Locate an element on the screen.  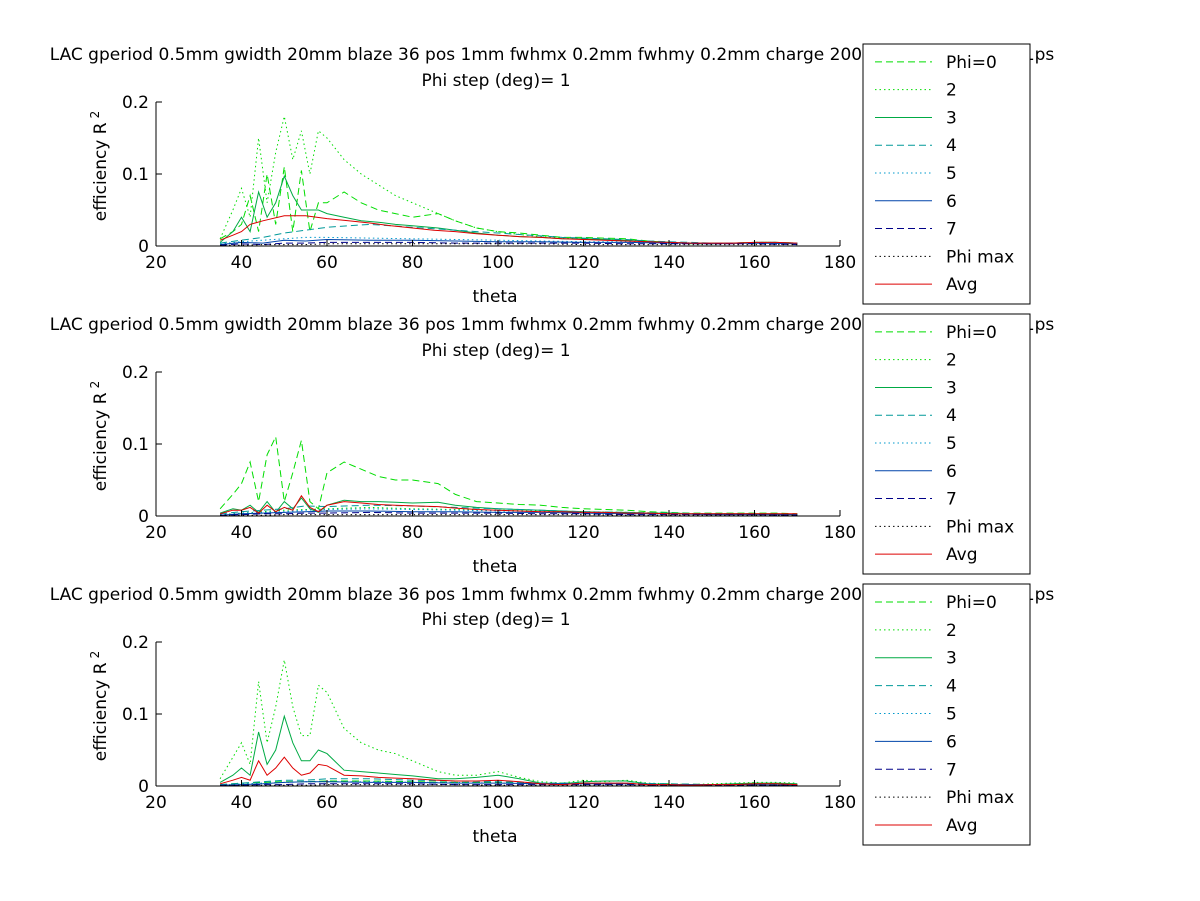
legend-entry: Avg is located at coordinates (962, 555).